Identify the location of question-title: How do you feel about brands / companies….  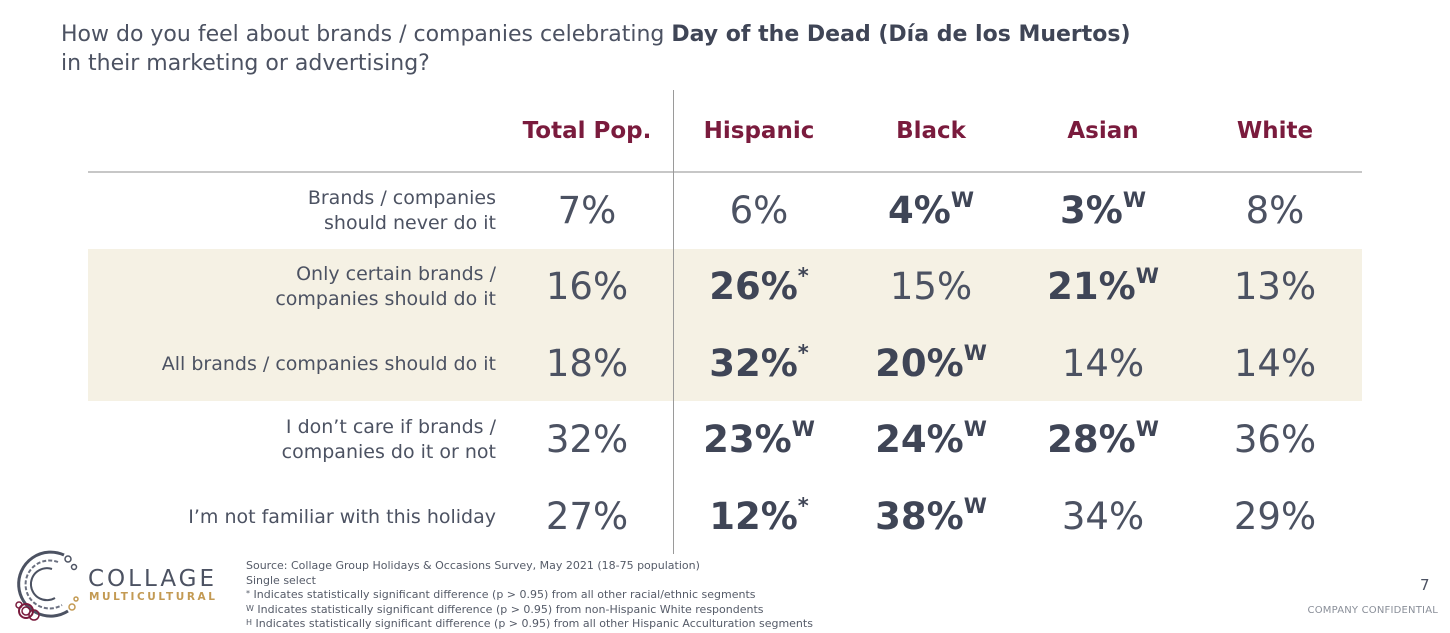
(661, 49).